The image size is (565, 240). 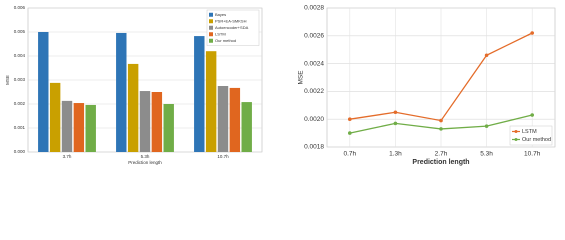 What do you see at coordinates (314, 36) in the screenshot?
I see `y-tick-label: 0.0026` at bounding box center [314, 36].